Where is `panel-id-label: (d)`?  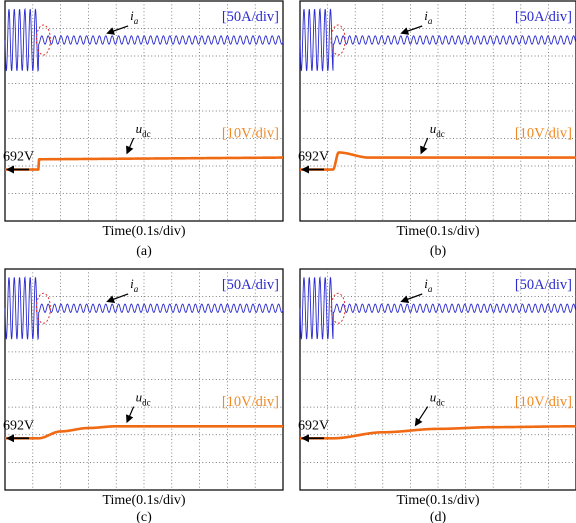 panel-id-label: (d) is located at coordinates (438, 516).